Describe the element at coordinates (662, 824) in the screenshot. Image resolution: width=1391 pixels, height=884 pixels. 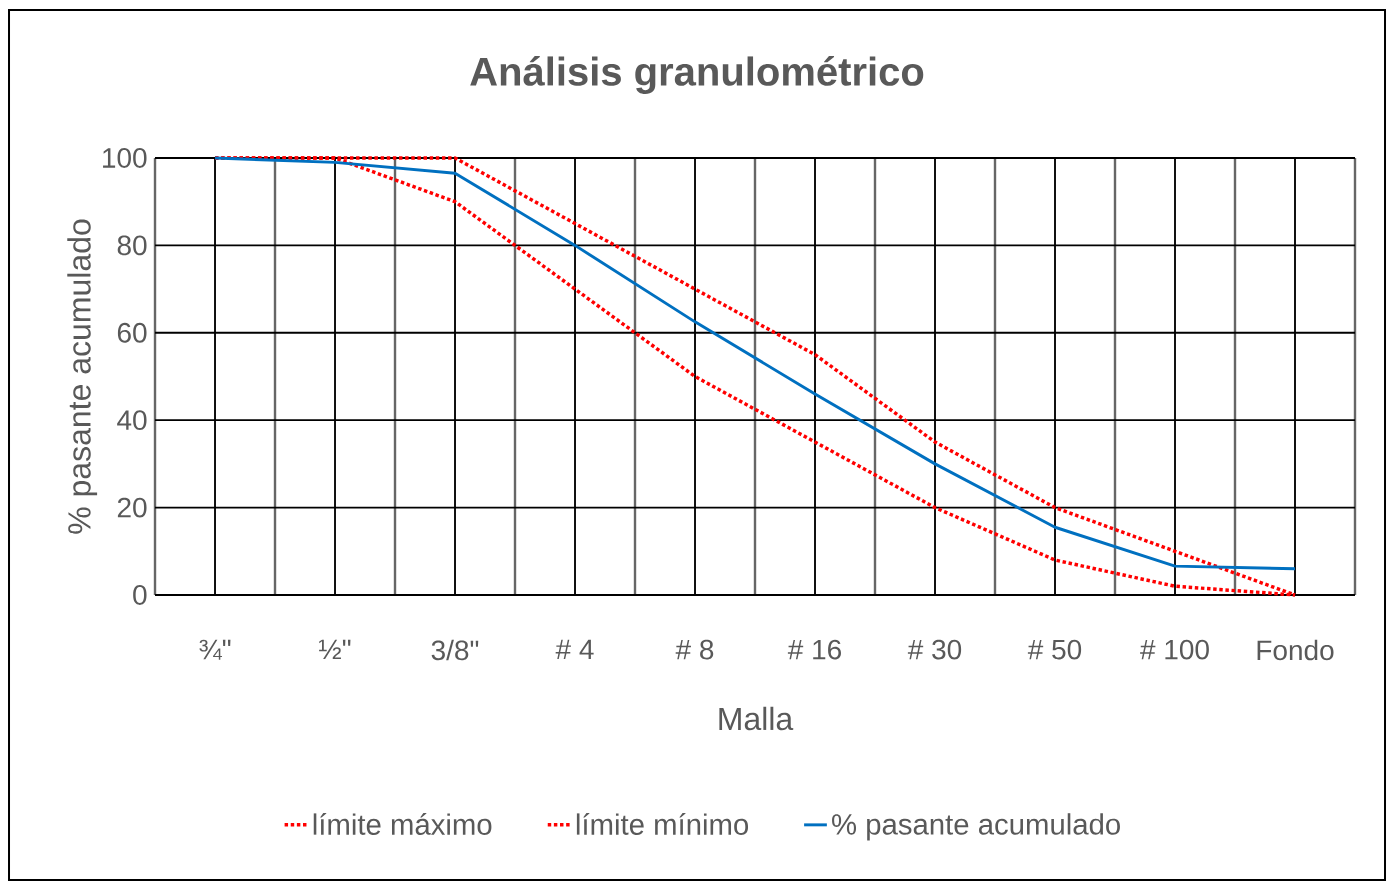
I see `legend-label: límite mínimo` at that location.